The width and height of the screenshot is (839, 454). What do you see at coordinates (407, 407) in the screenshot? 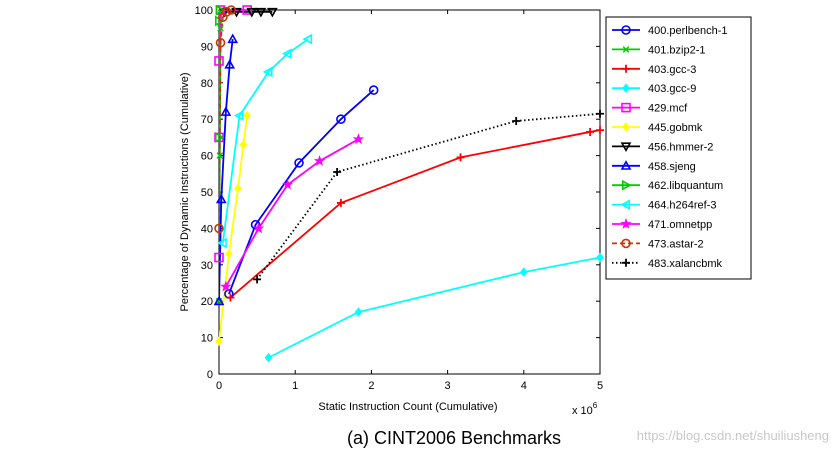
I see `x-axis-label: Static Instruction Count (Cumulative)` at bounding box center [407, 407].